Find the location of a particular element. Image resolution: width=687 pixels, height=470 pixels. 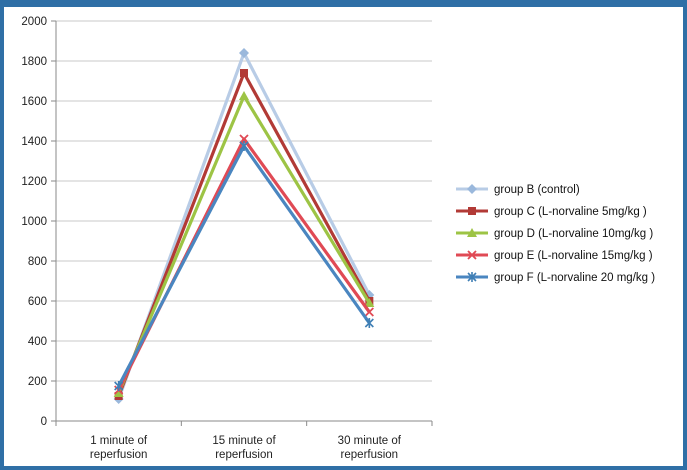

legend-item: group C (L-norvaline 5mg/kg ) is located at coordinates (551, 212).